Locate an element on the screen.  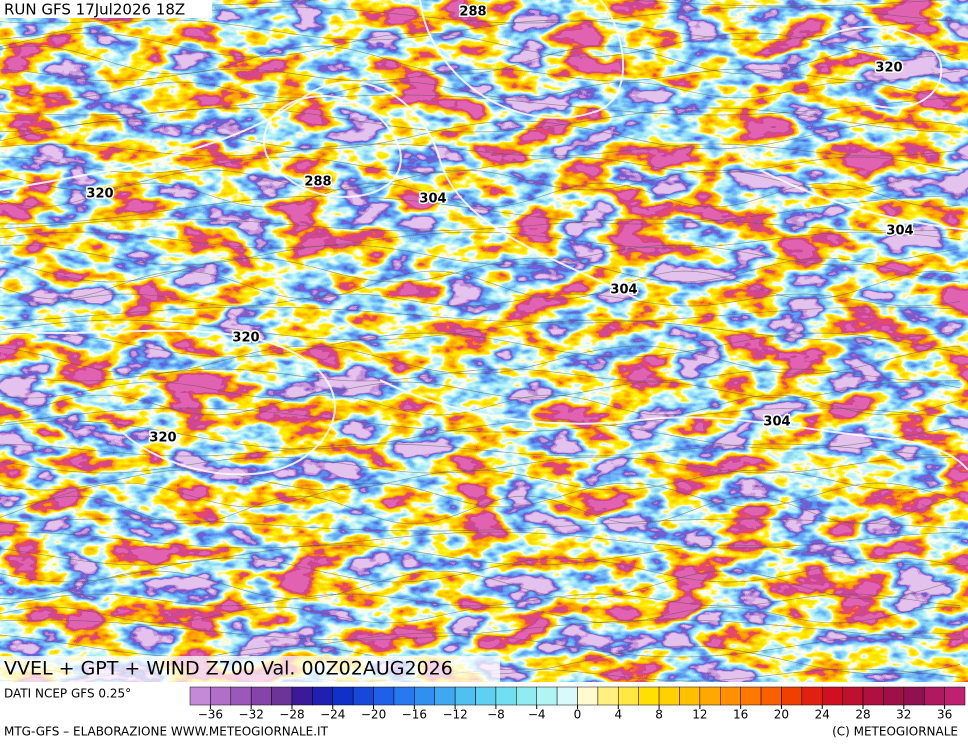
legend-tick-label: −28 is located at coordinates (291, 715).